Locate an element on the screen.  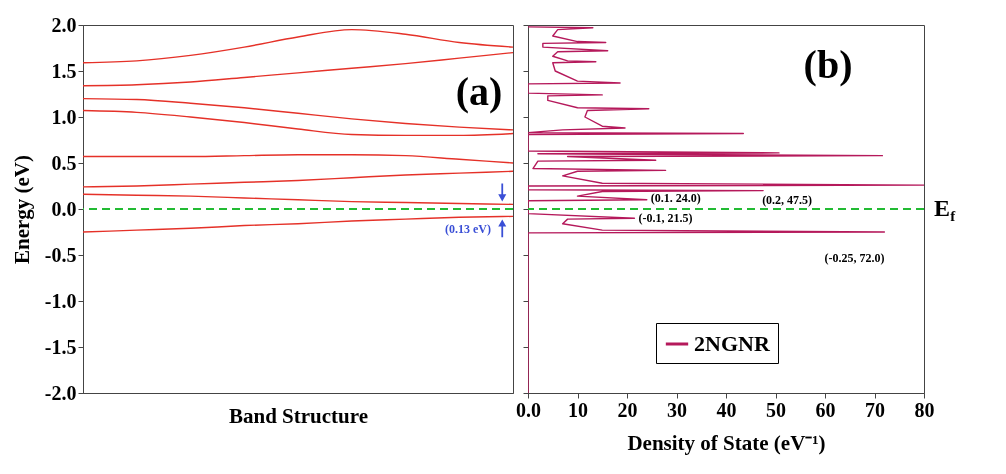
x-tick-label: 80 is located at coordinates (924, 409).